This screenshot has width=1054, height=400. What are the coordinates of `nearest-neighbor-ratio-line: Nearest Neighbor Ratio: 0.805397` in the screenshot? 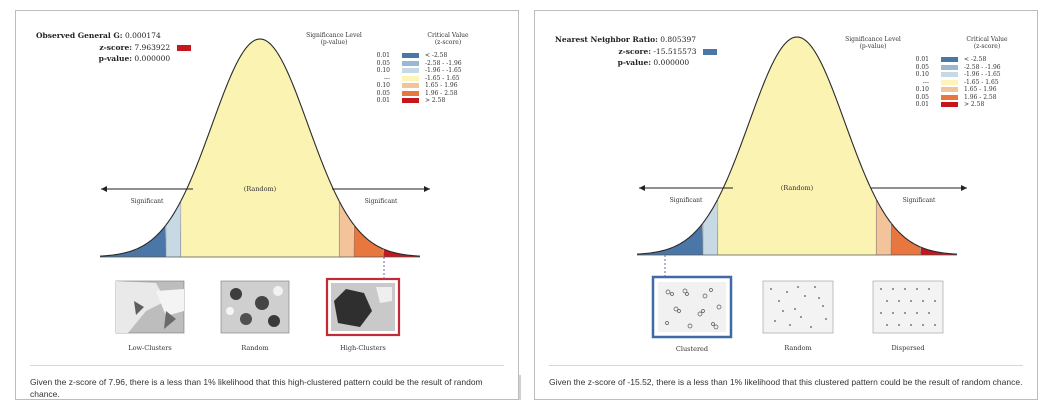 It's located at (625, 39).